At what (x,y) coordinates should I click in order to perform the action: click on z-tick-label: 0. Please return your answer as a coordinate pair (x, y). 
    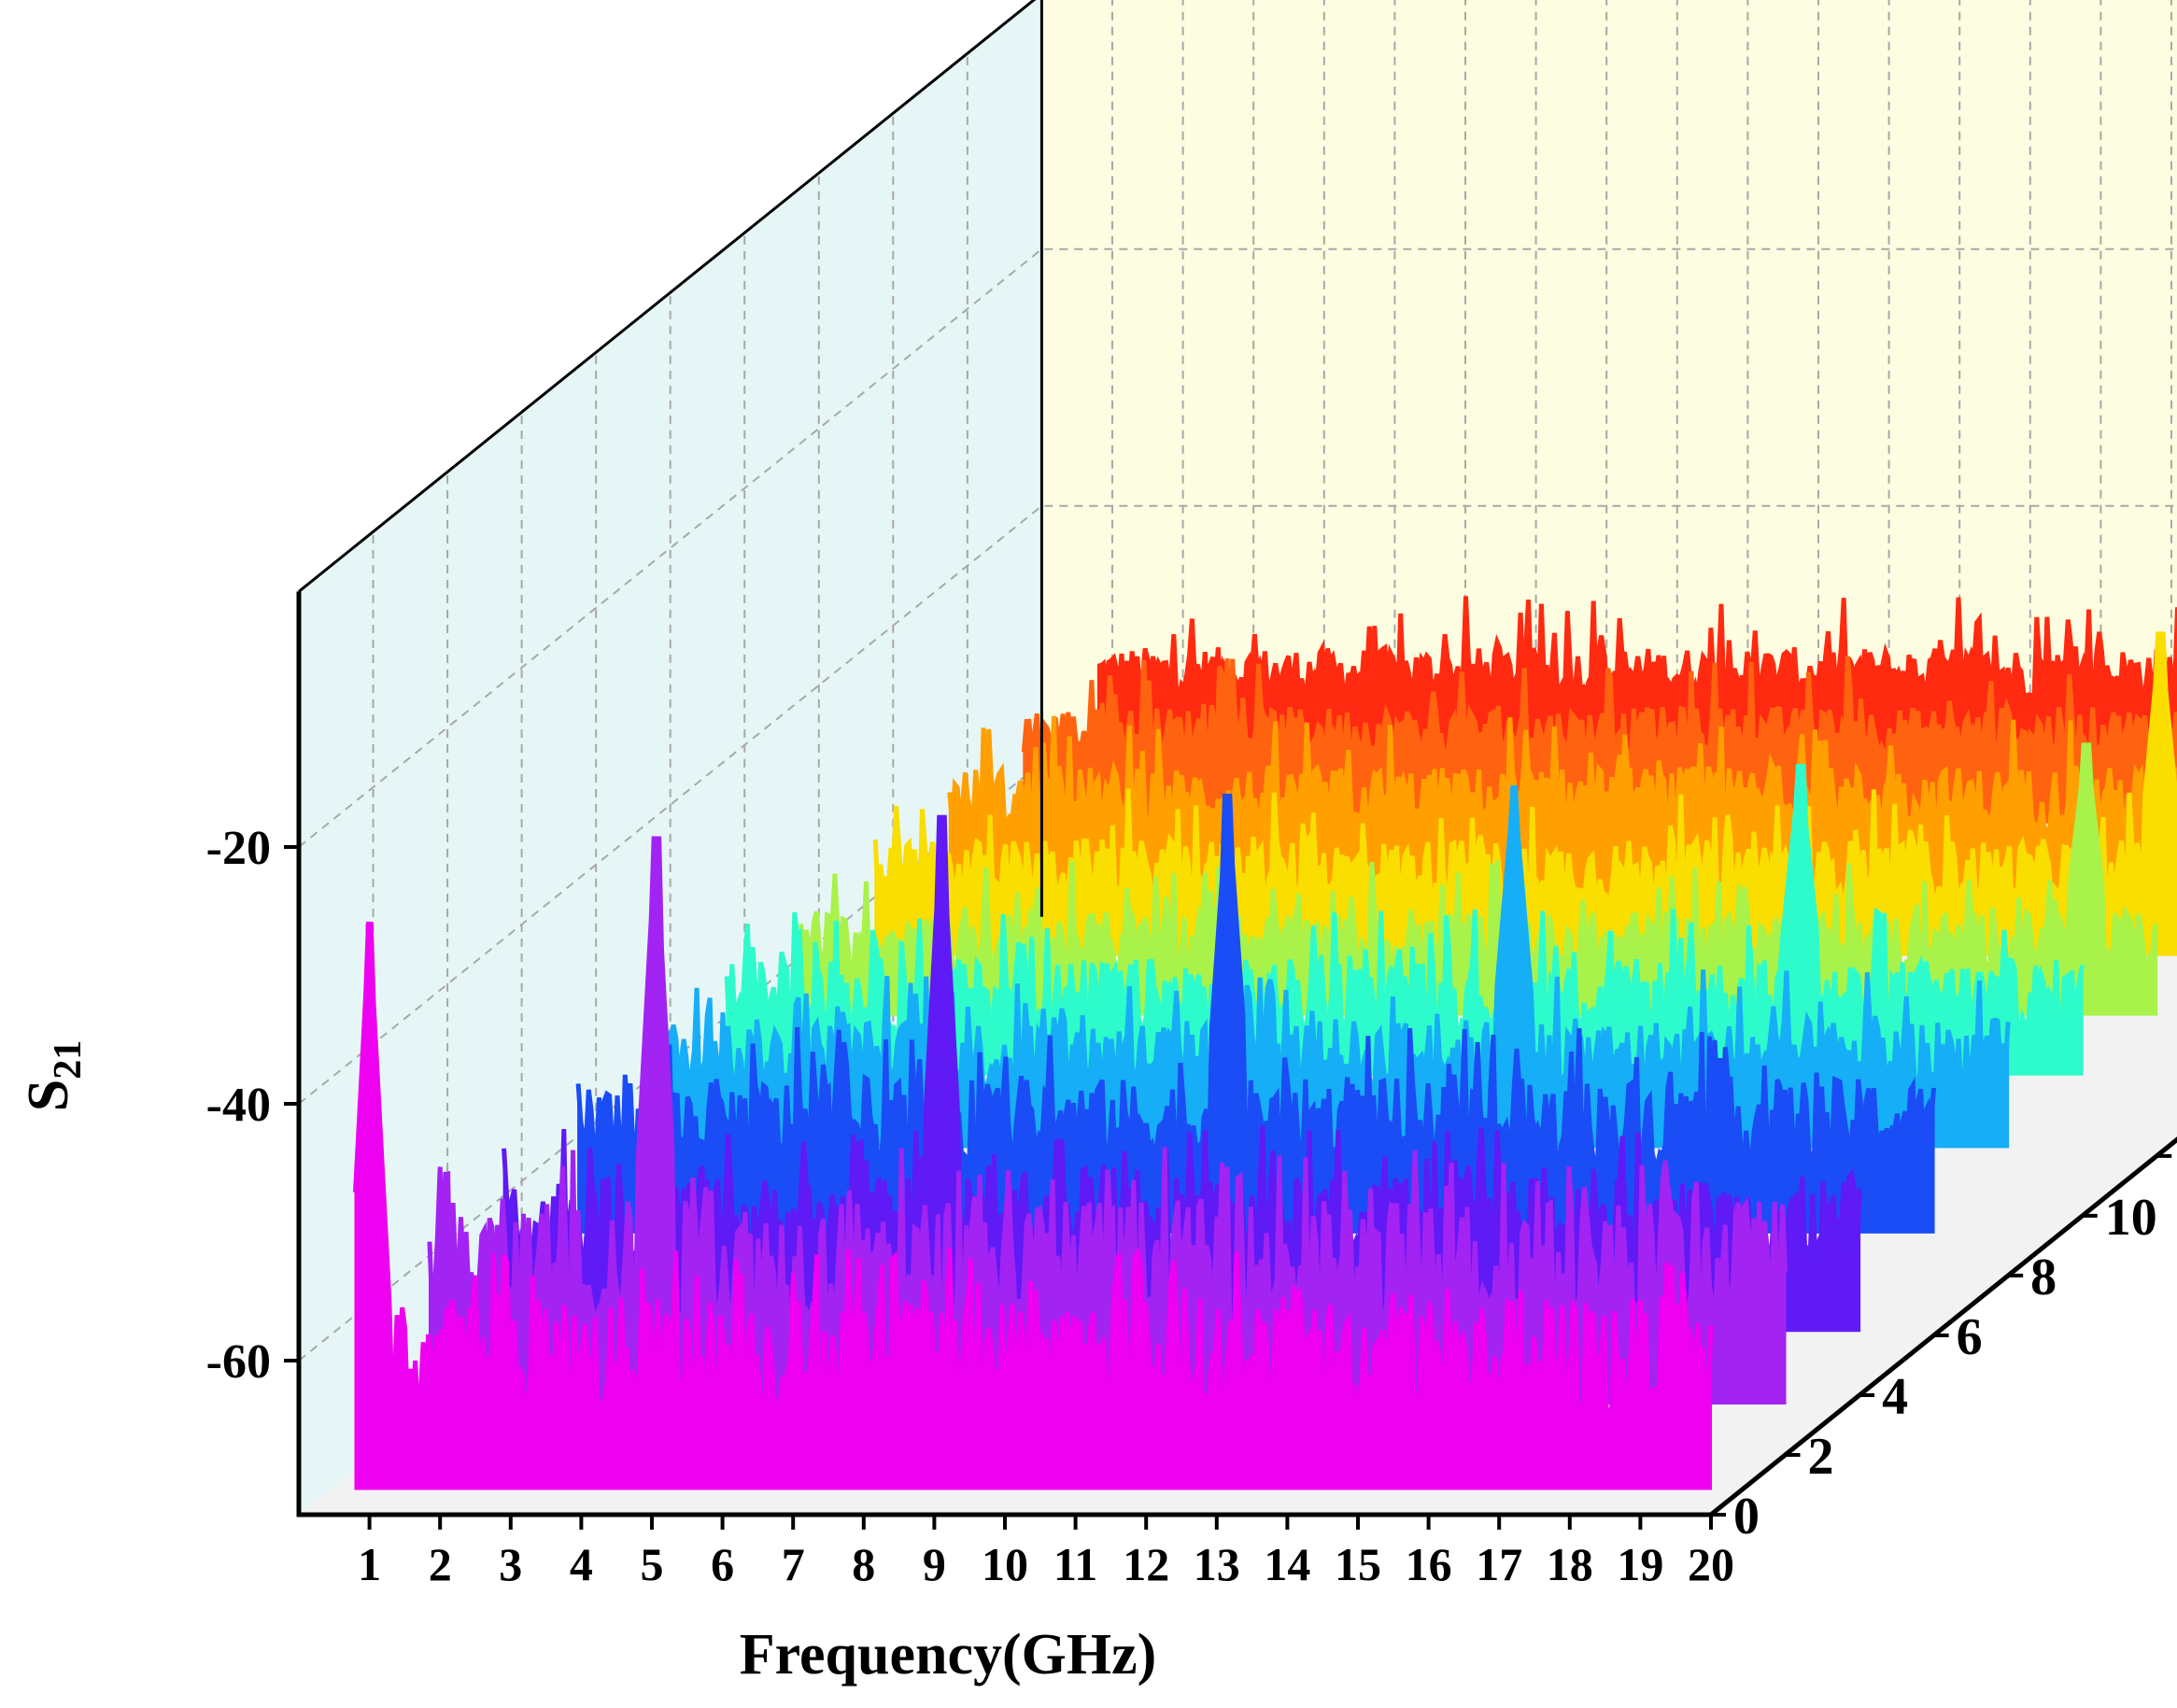
    Looking at the image, I should click on (1746, 1517).